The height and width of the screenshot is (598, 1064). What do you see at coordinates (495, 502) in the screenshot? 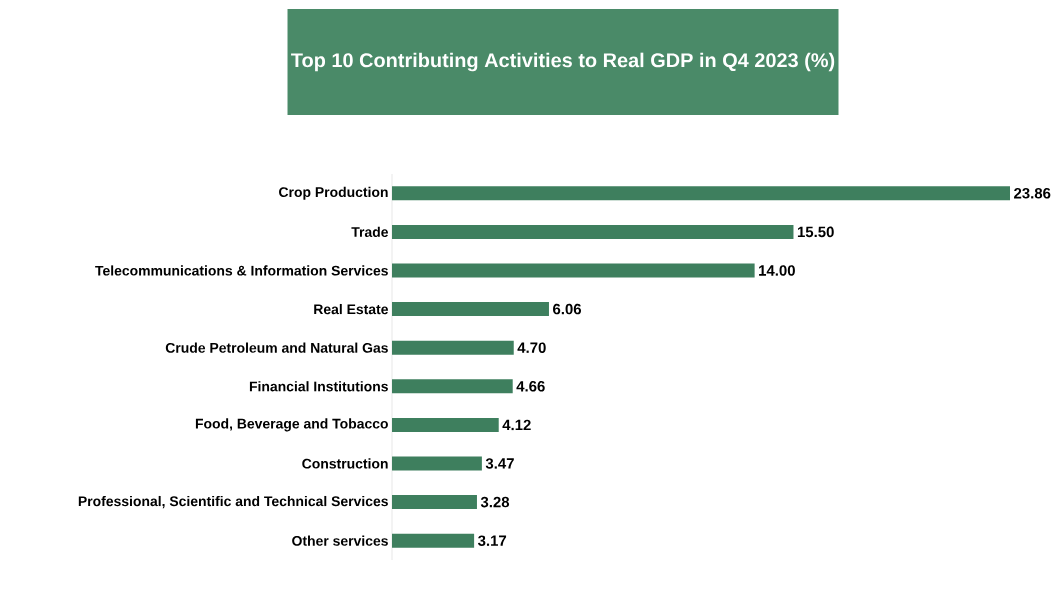
I see `data-label: 3.28` at bounding box center [495, 502].